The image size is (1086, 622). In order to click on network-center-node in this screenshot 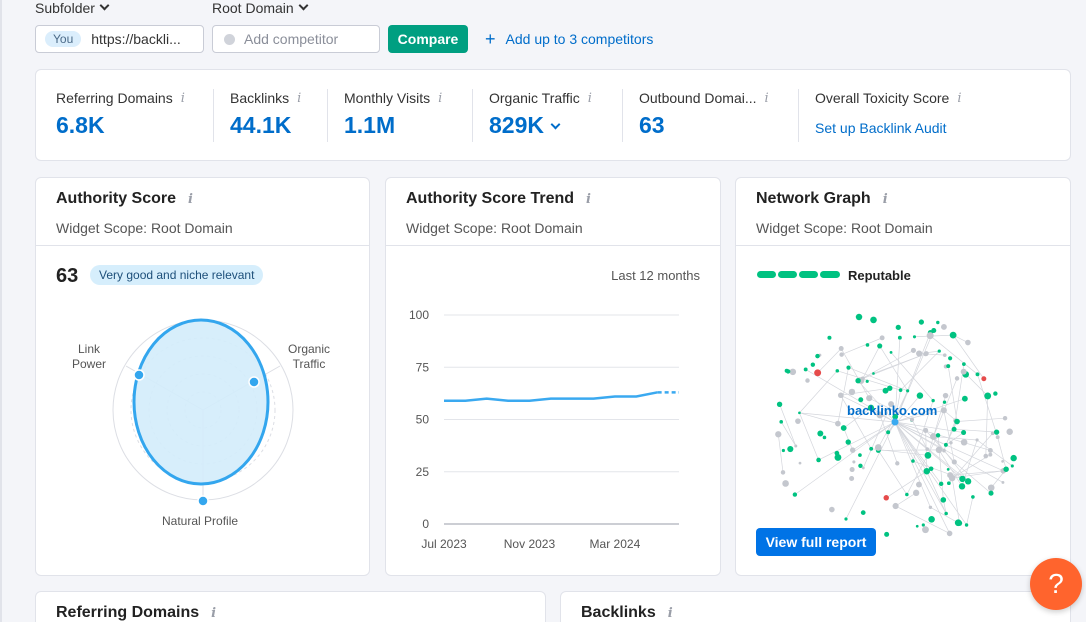, I will do `click(895, 422)`.